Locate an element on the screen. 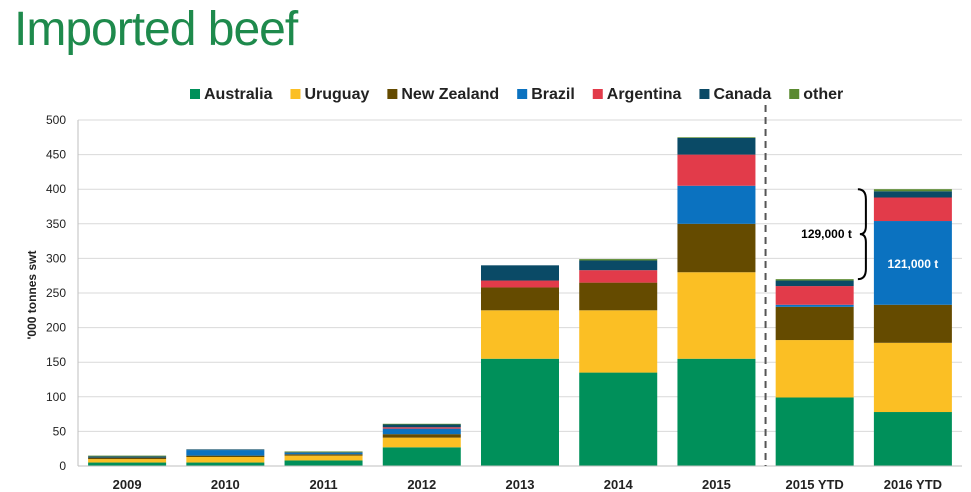 The image size is (971, 492). x-tick-label: 2013 is located at coordinates (520, 484).